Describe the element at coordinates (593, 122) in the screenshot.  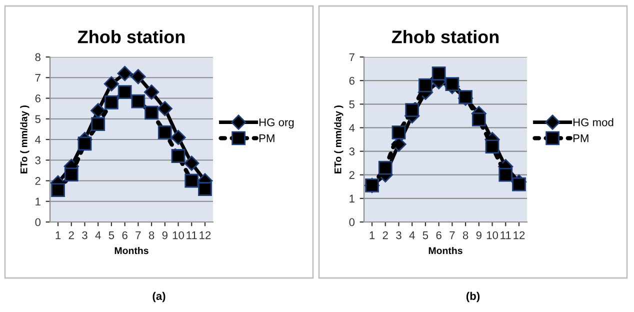
I see `legend-label: HG mod` at that location.